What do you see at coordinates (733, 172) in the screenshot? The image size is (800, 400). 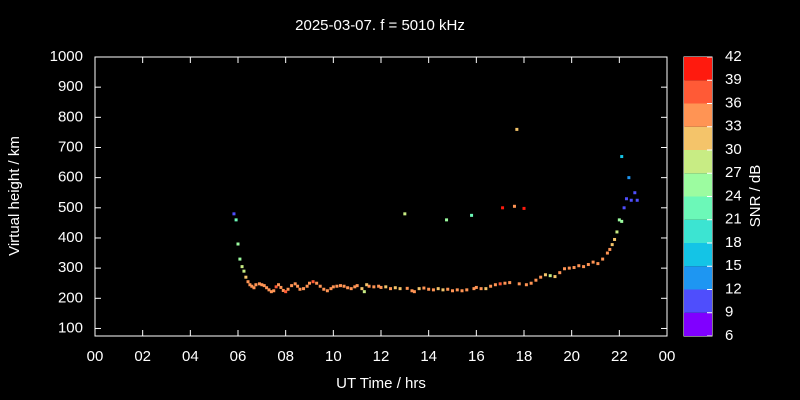 I see `colorbar-tick-label: 27` at bounding box center [733, 172].